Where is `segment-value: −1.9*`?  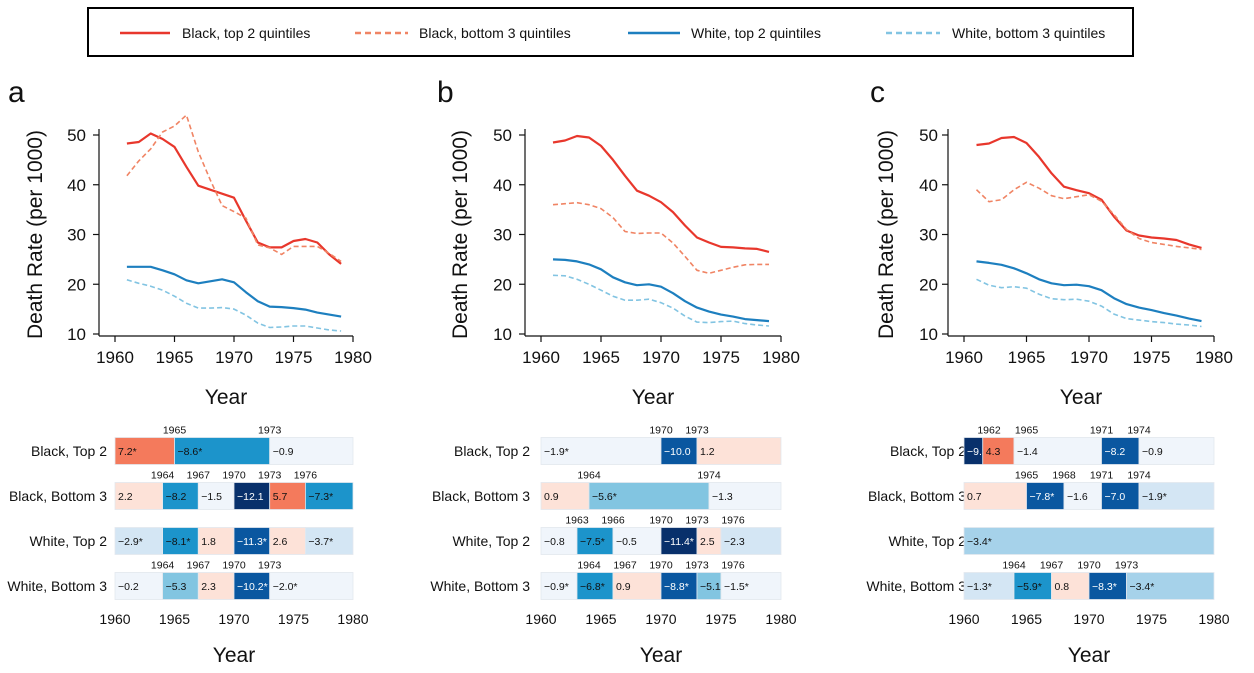
segment-value: −1.9* is located at coordinates (1154, 497).